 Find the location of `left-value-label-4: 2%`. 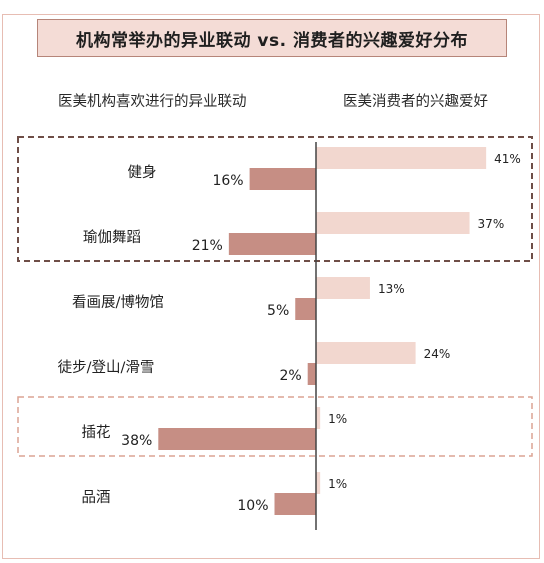

left-value-label-4: 2% is located at coordinates (290, 376).